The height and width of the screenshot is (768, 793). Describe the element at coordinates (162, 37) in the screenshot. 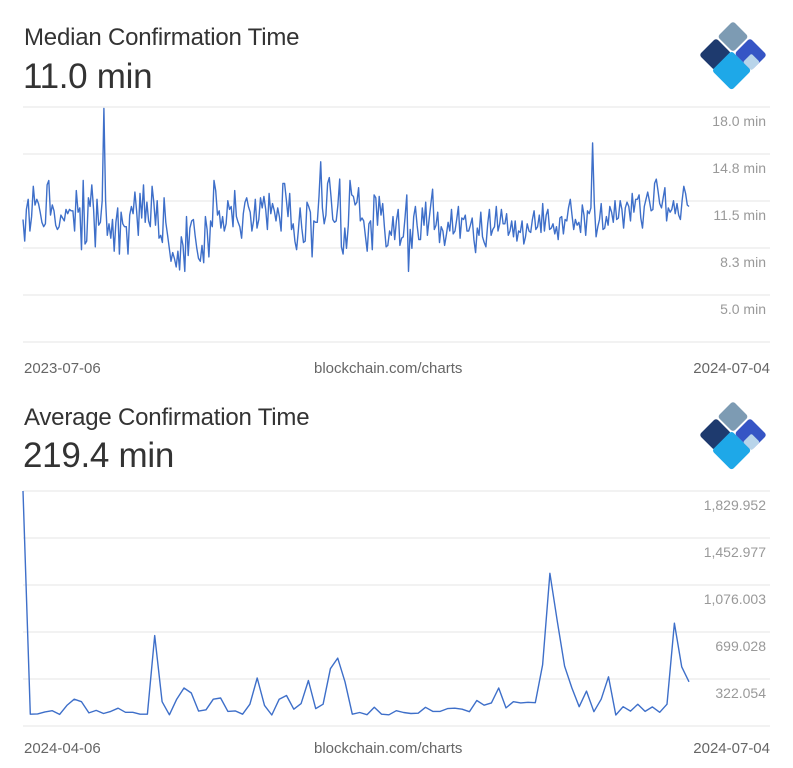

I see `chart-title: Median Confirmation Time` at that location.